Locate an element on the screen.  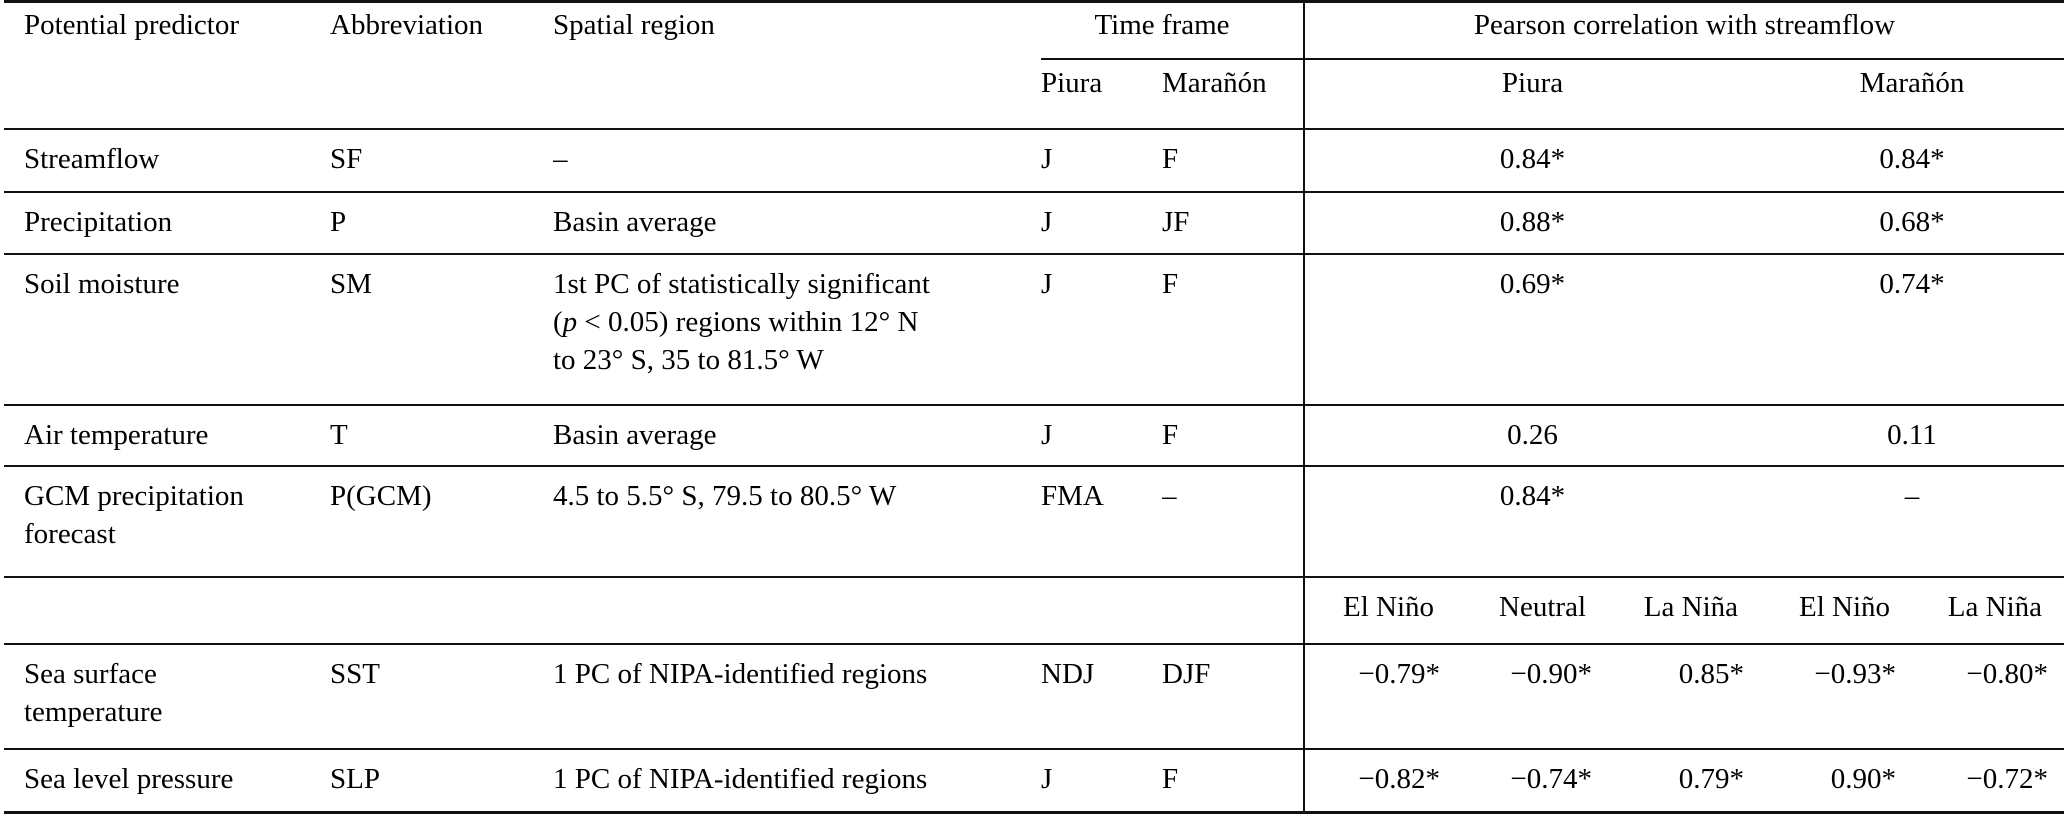
cell-timeframe-piura: FMA is located at coordinates (1101, 521).